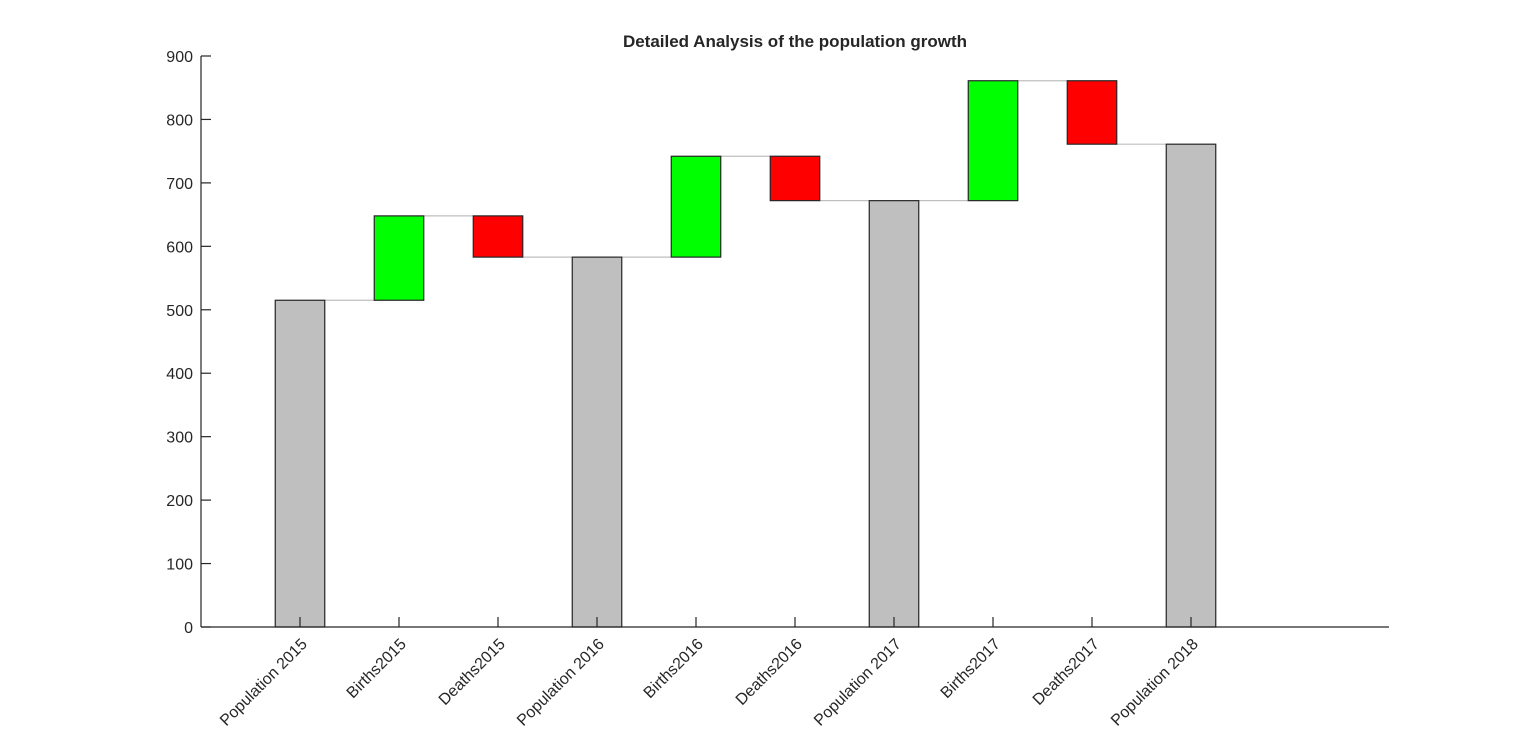 This screenshot has width=1536, height=749. I want to click on y-tick-label: 0, so click(188, 628).